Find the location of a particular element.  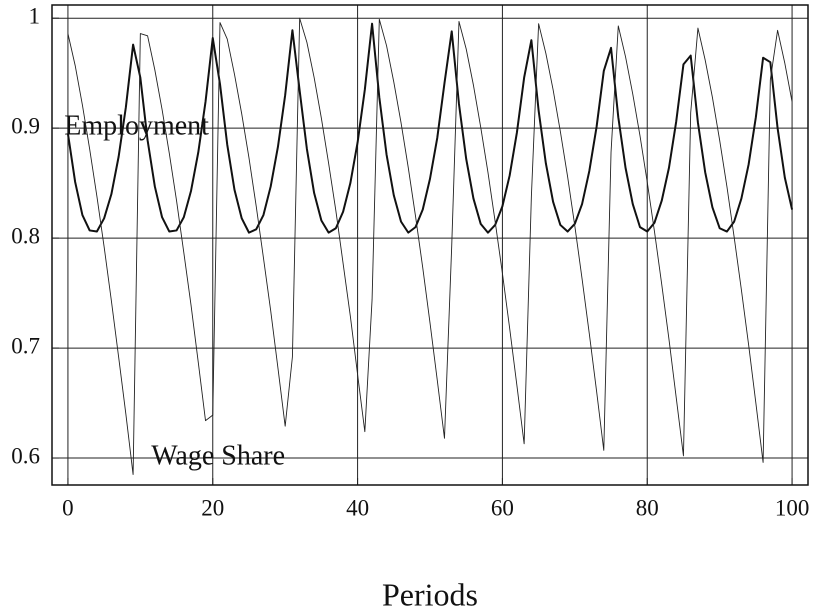

x-tick-label: 80 is located at coordinates (647, 507).